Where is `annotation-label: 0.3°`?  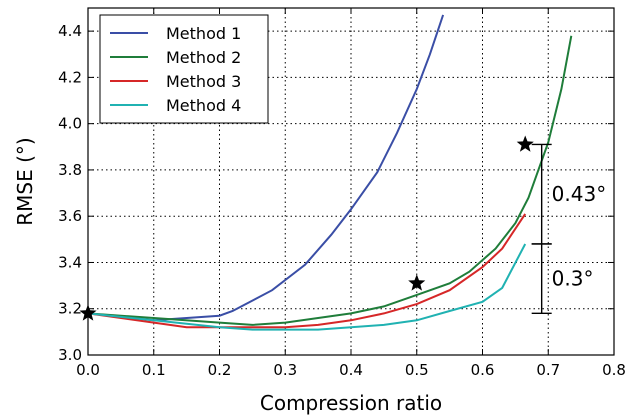 annotation-label: 0.3° is located at coordinates (573, 279).